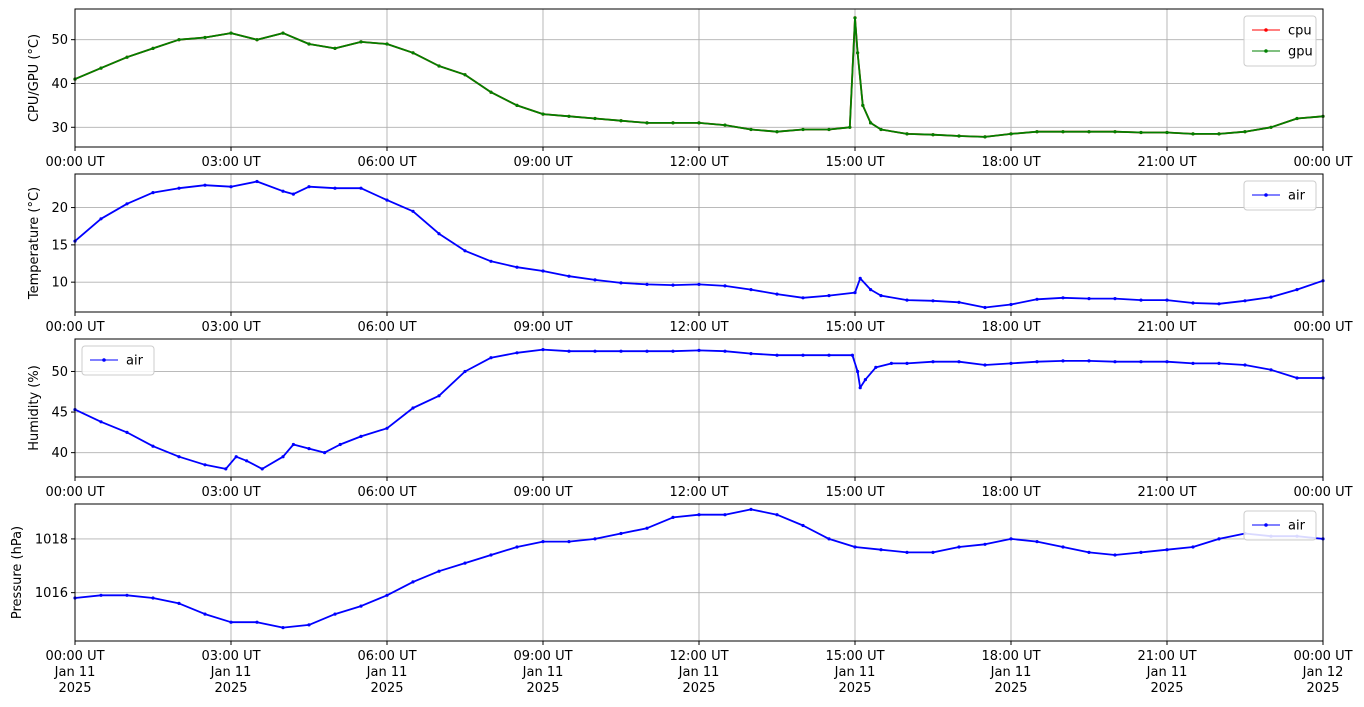  Describe the element at coordinates (59, 128) in the screenshot. I see `y-tick-label: 30` at that location.